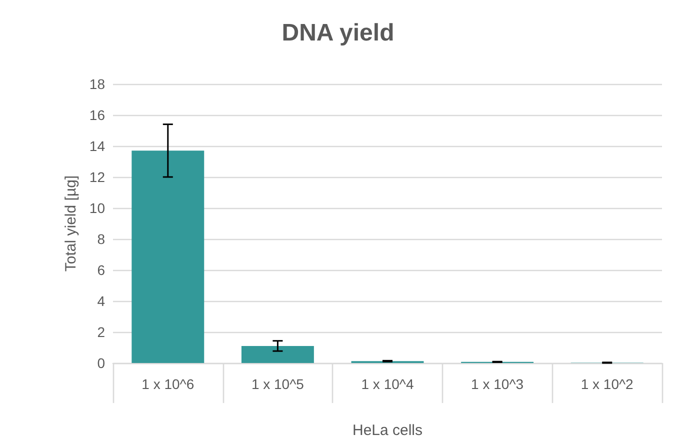 This screenshot has width=676, height=443. I want to click on y-tick-label: 14, so click(97, 146).